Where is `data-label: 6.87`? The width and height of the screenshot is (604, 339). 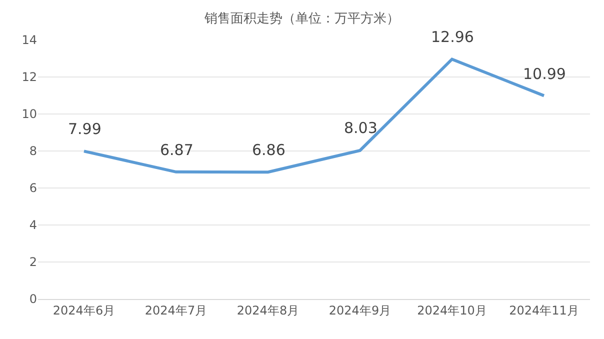
data-label: 6.87 is located at coordinates (177, 150).